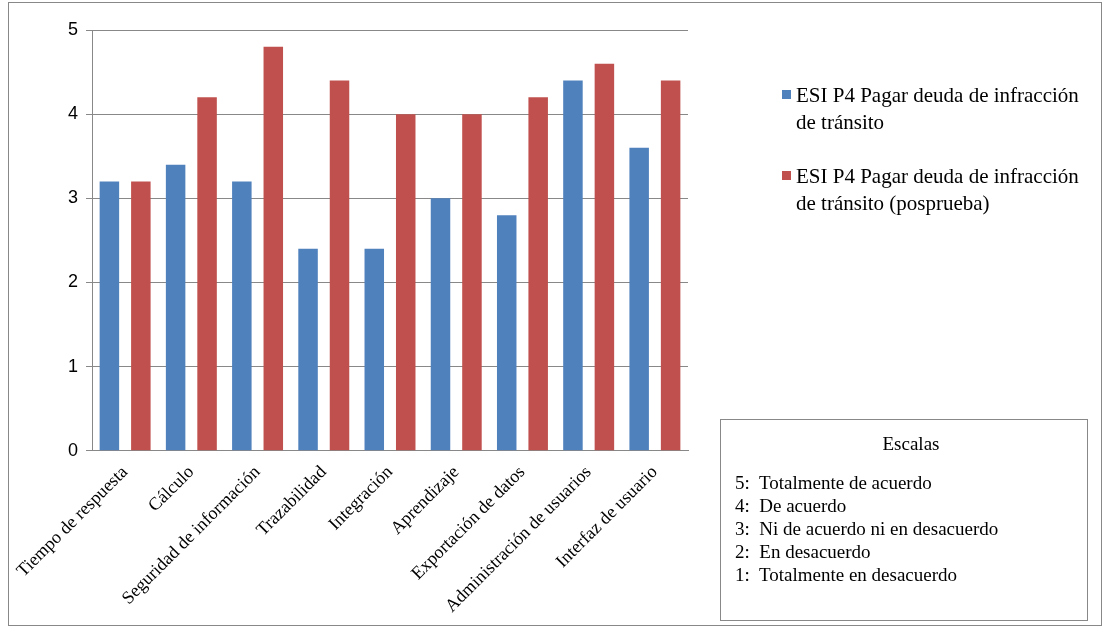 This screenshot has width=1104, height=628. What do you see at coordinates (73, 449) in the screenshot?
I see `y-tick-label: 0` at bounding box center [73, 449].